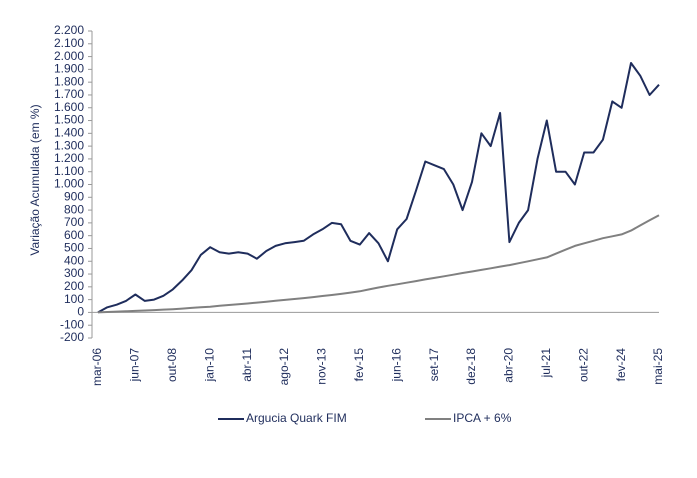 Image resolution: width=697 pixels, height=478 pixels. I want to click on y-tick-label: 100, so click(74, 299).